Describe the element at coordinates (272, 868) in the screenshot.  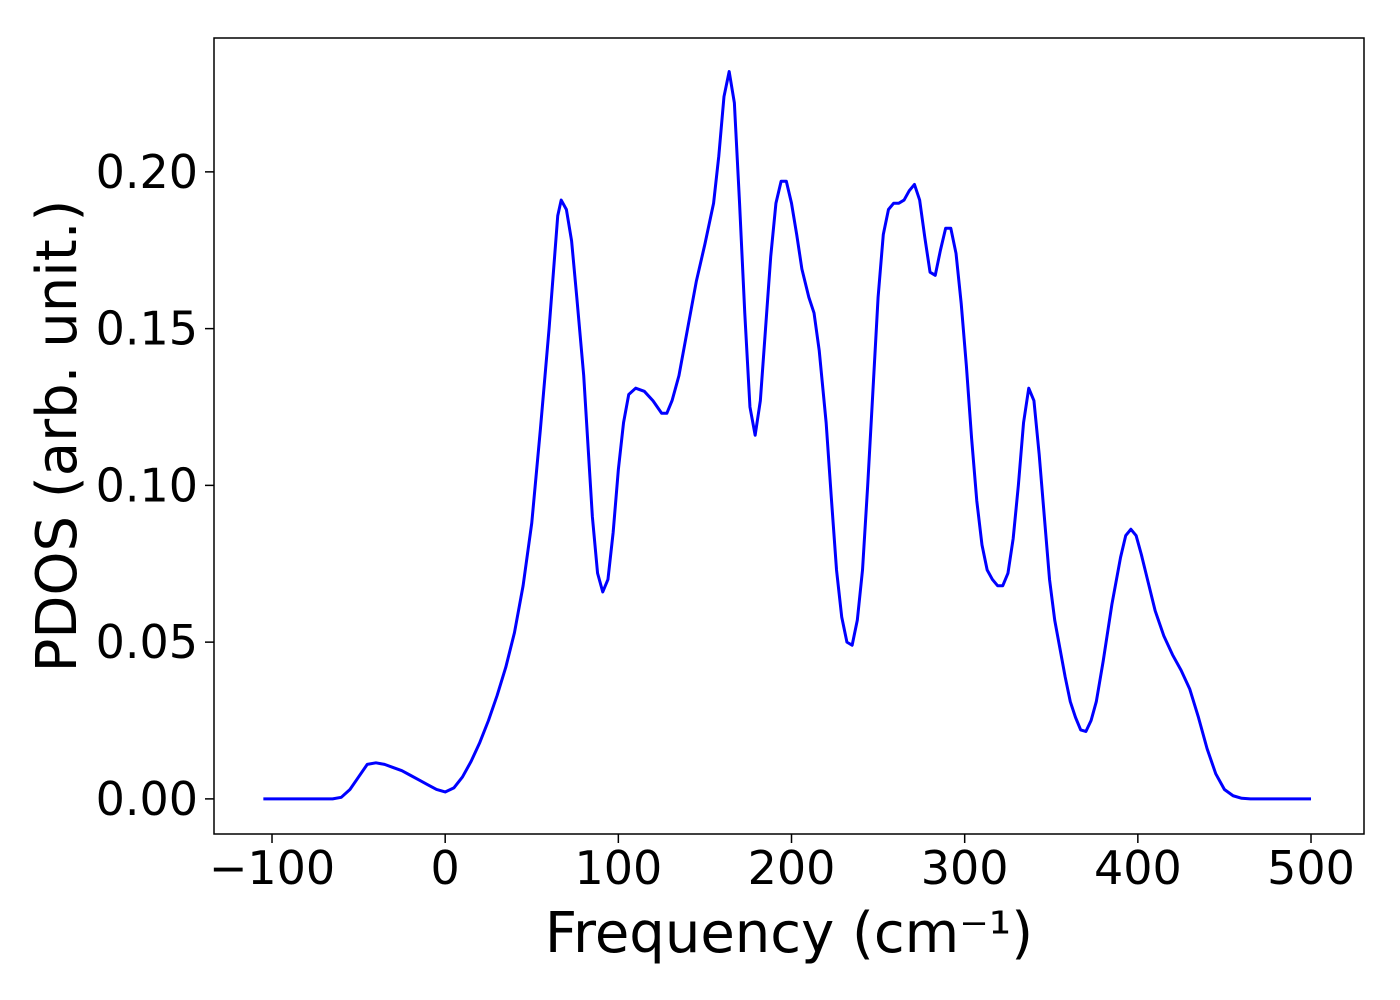
I see `x-tick-label: −100` at that location.